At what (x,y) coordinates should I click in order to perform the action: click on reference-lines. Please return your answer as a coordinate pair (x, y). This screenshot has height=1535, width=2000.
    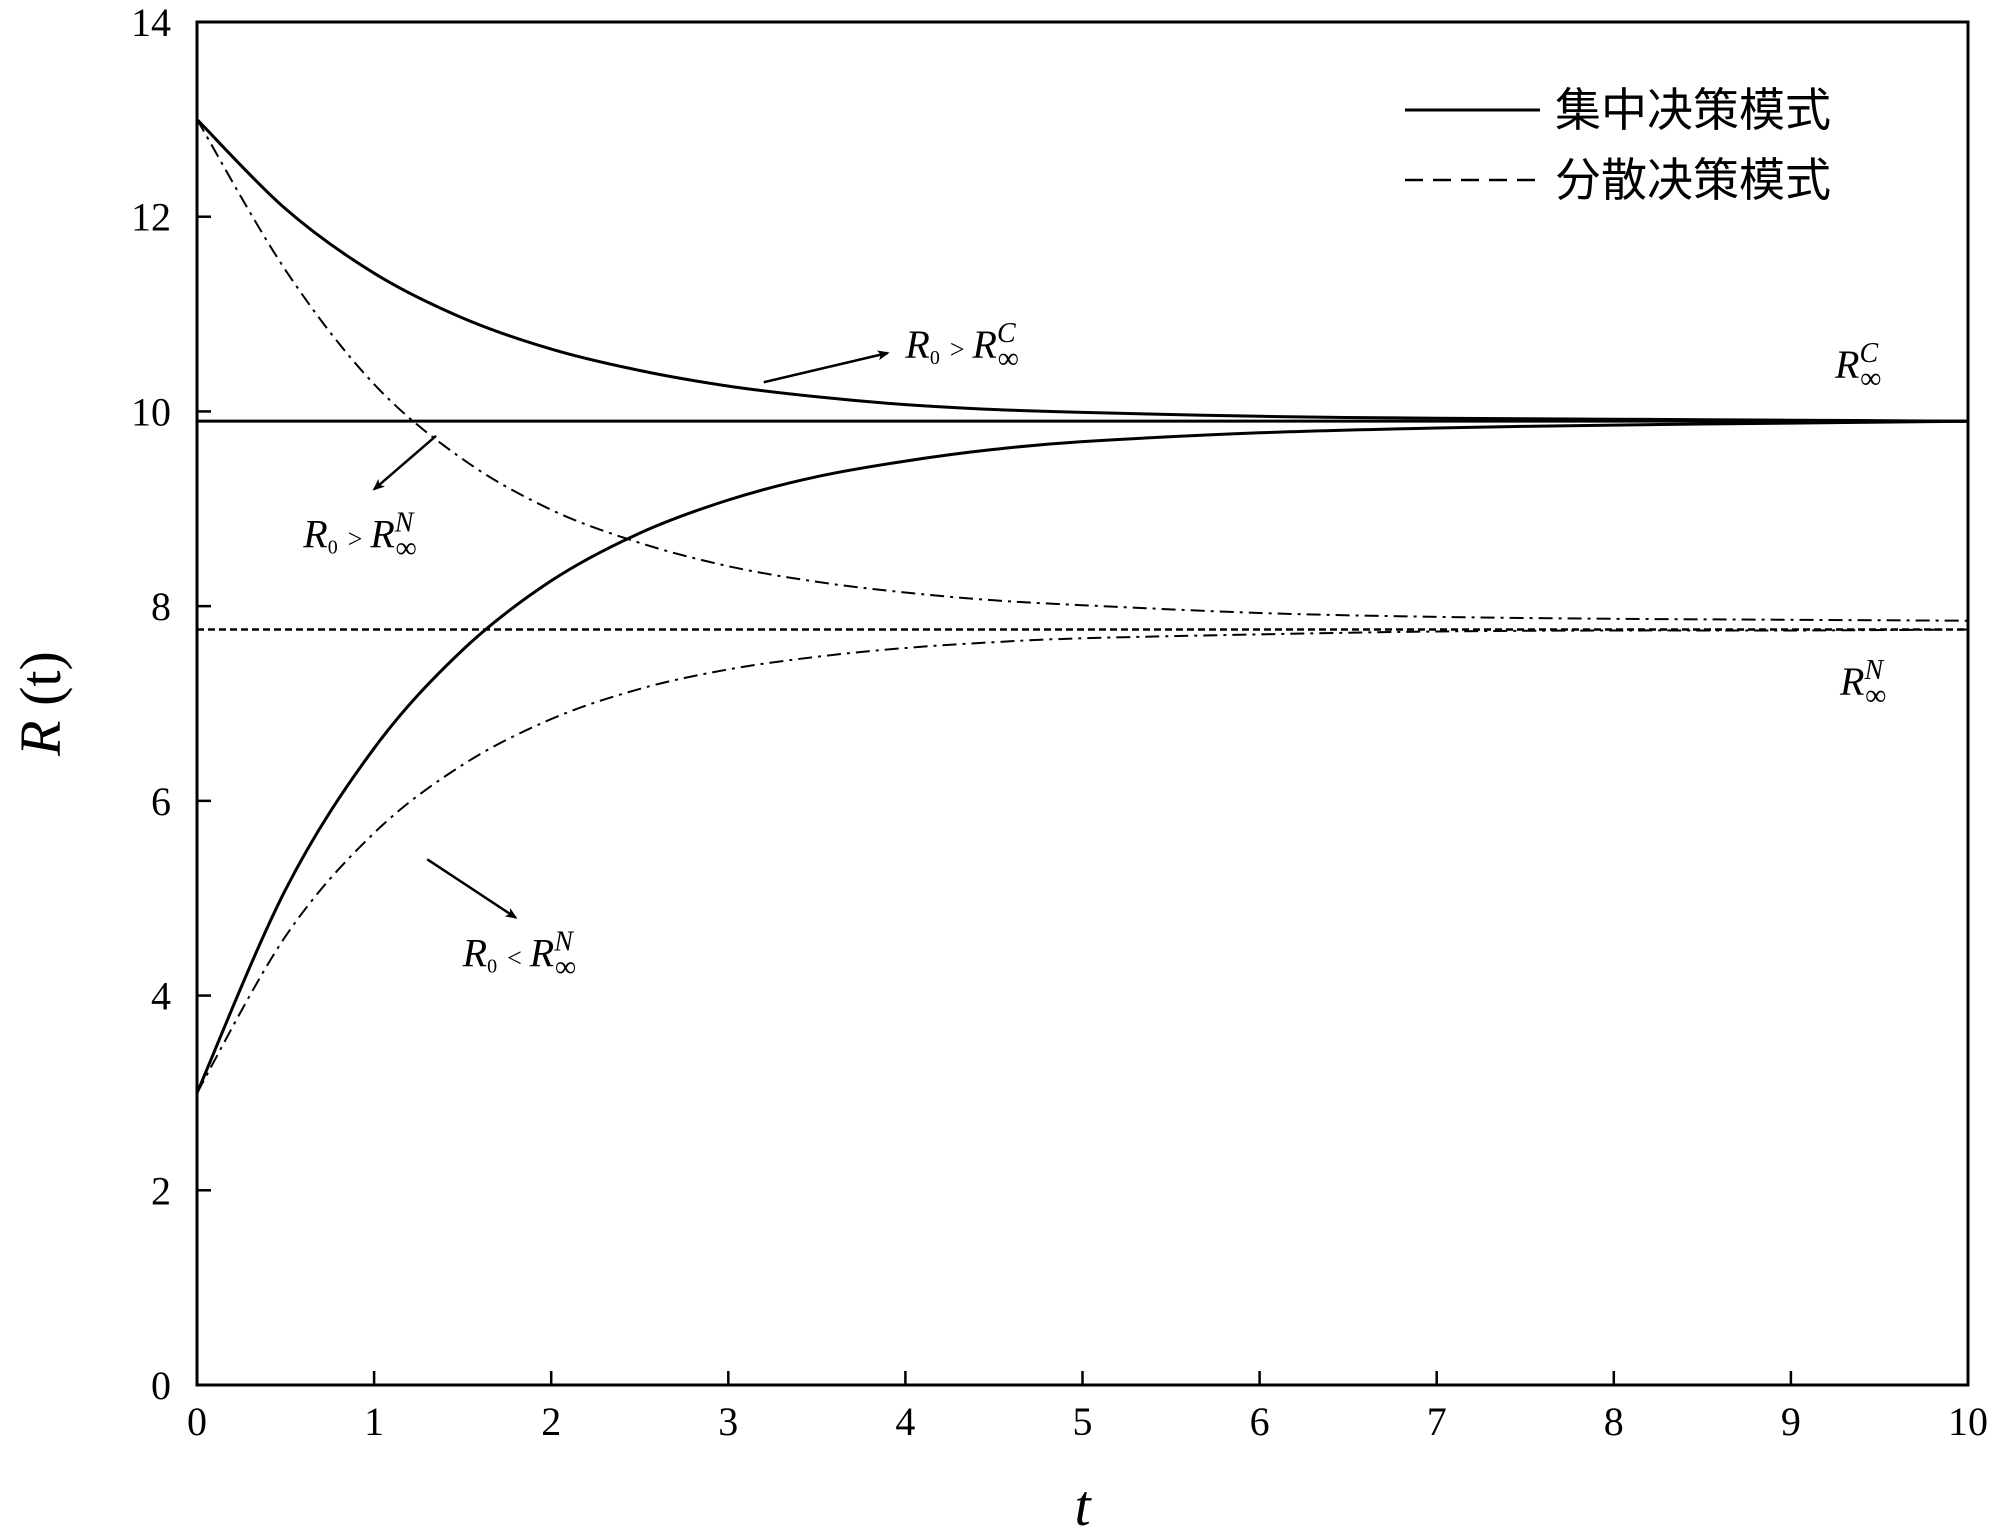
    Looking at the image, I should click on (1082, 525).